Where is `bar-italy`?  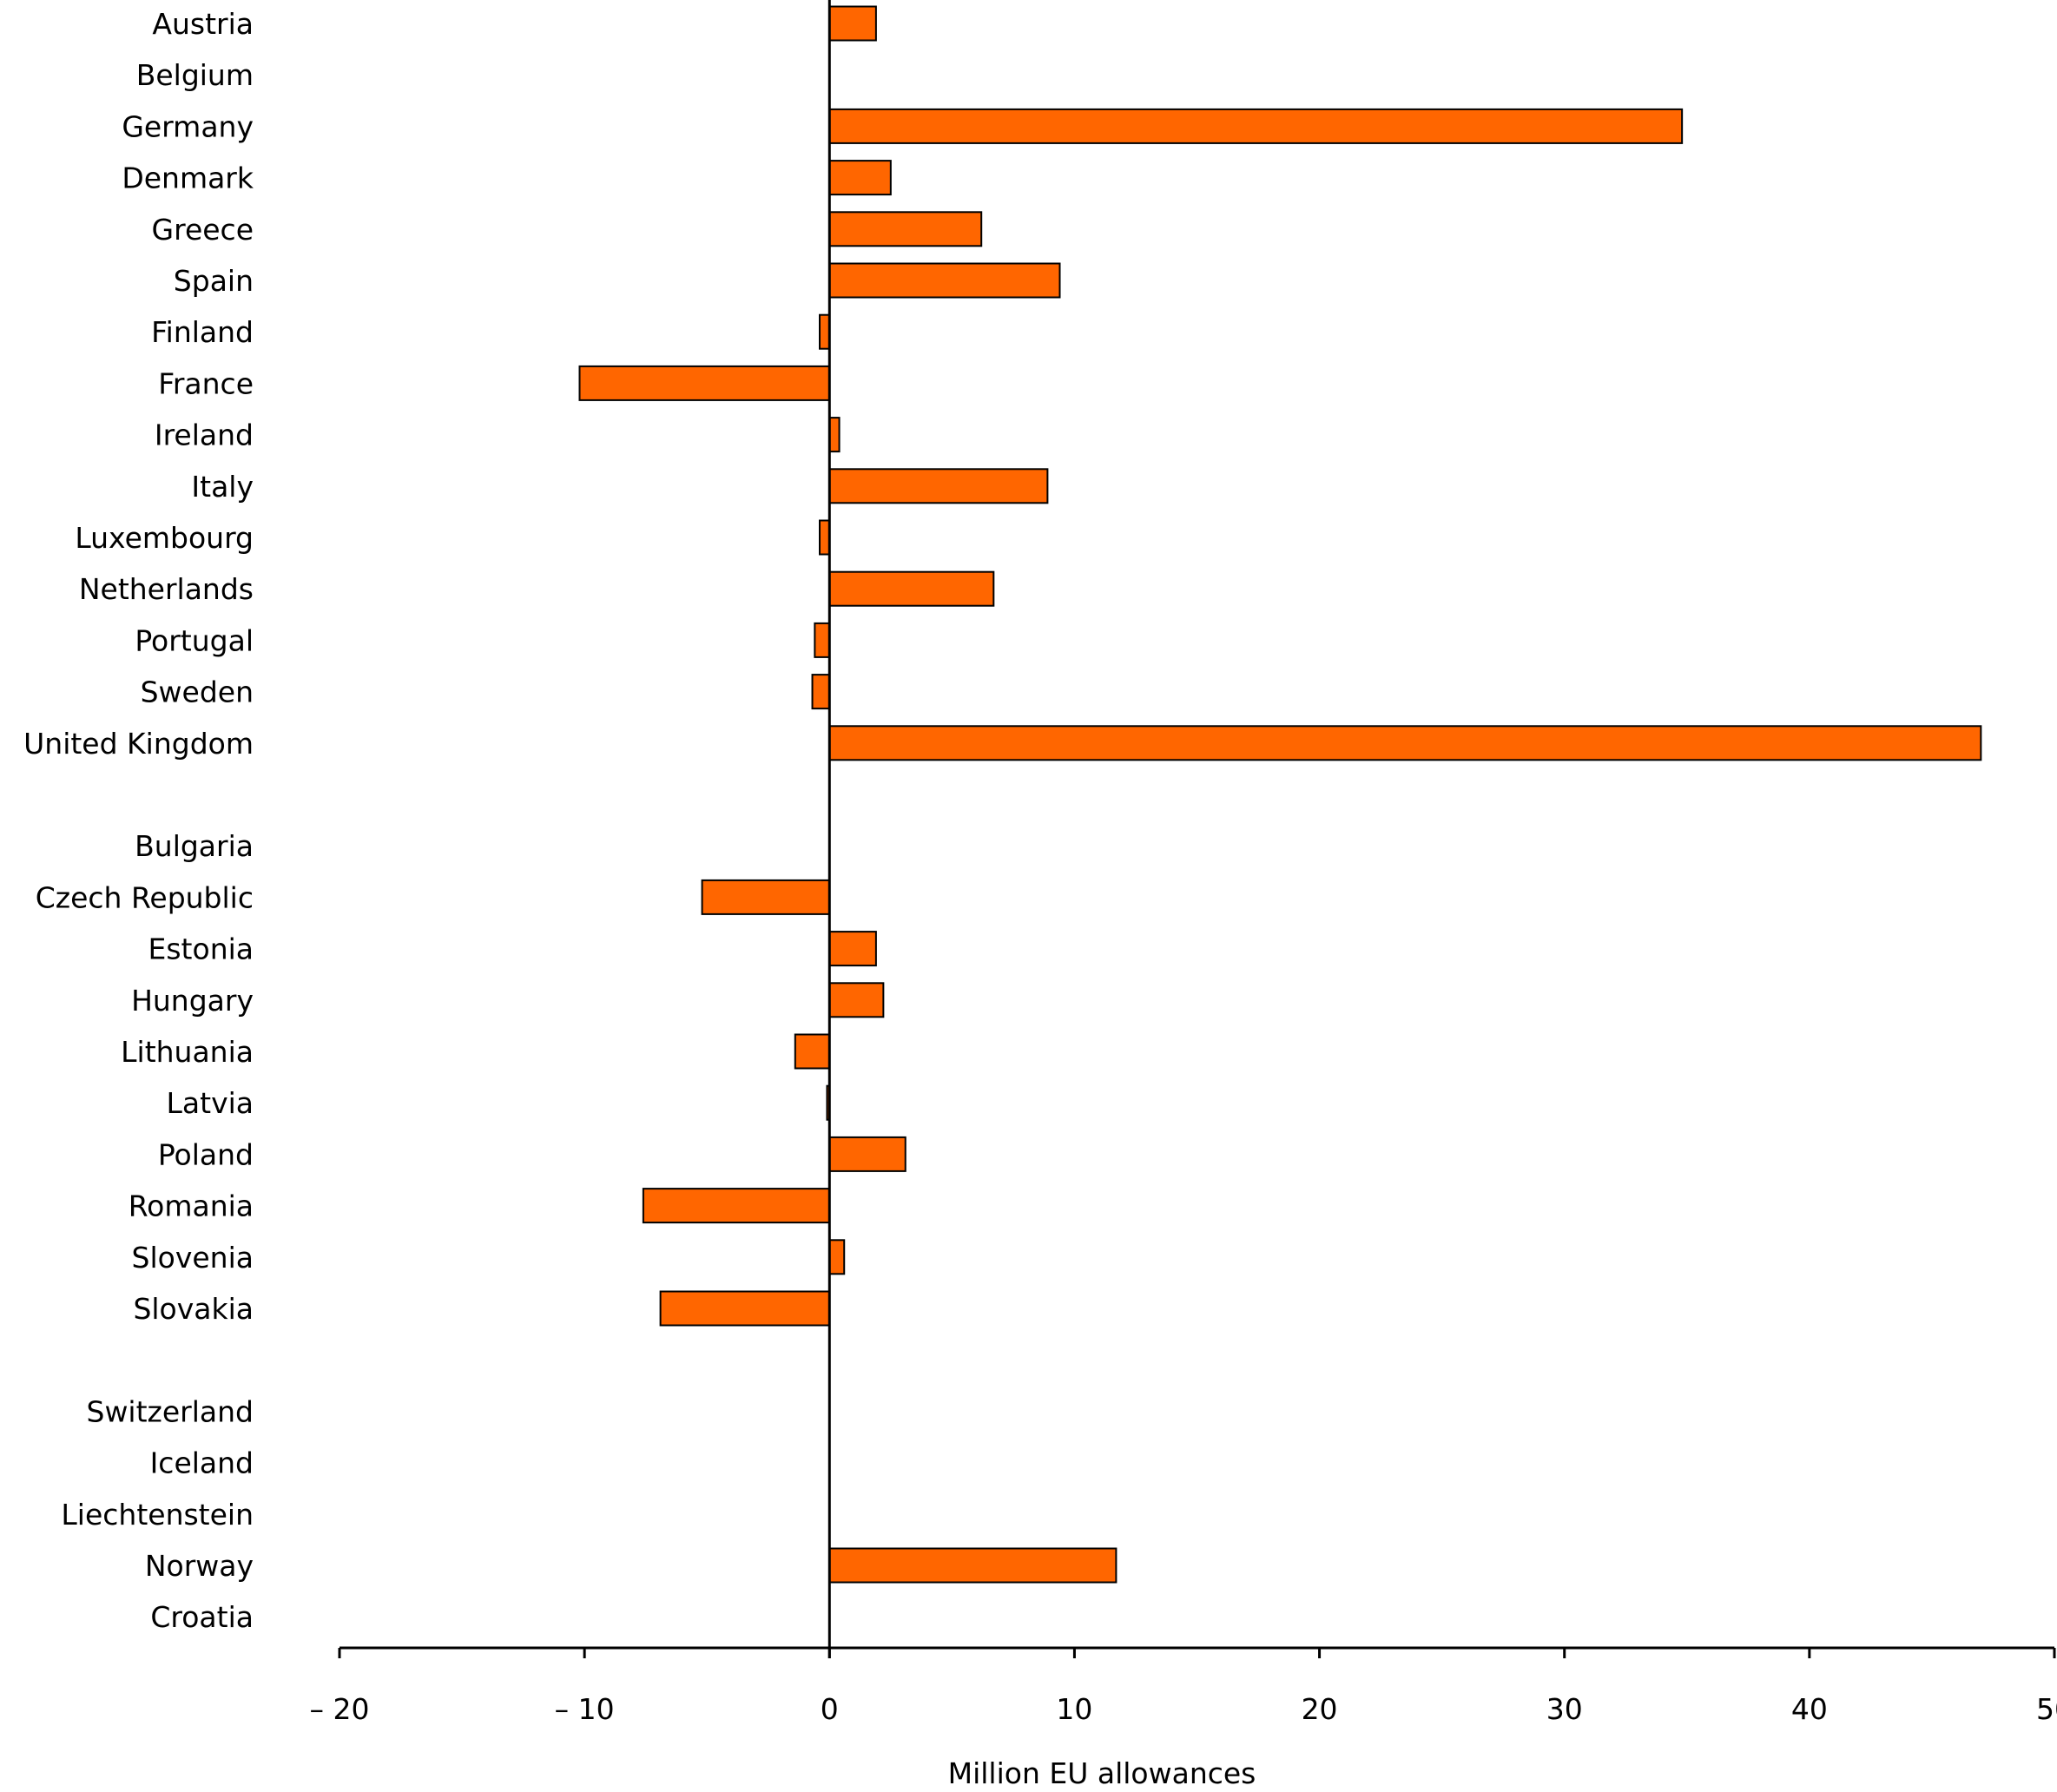 bar-italy is located at coordinates (938, 486).